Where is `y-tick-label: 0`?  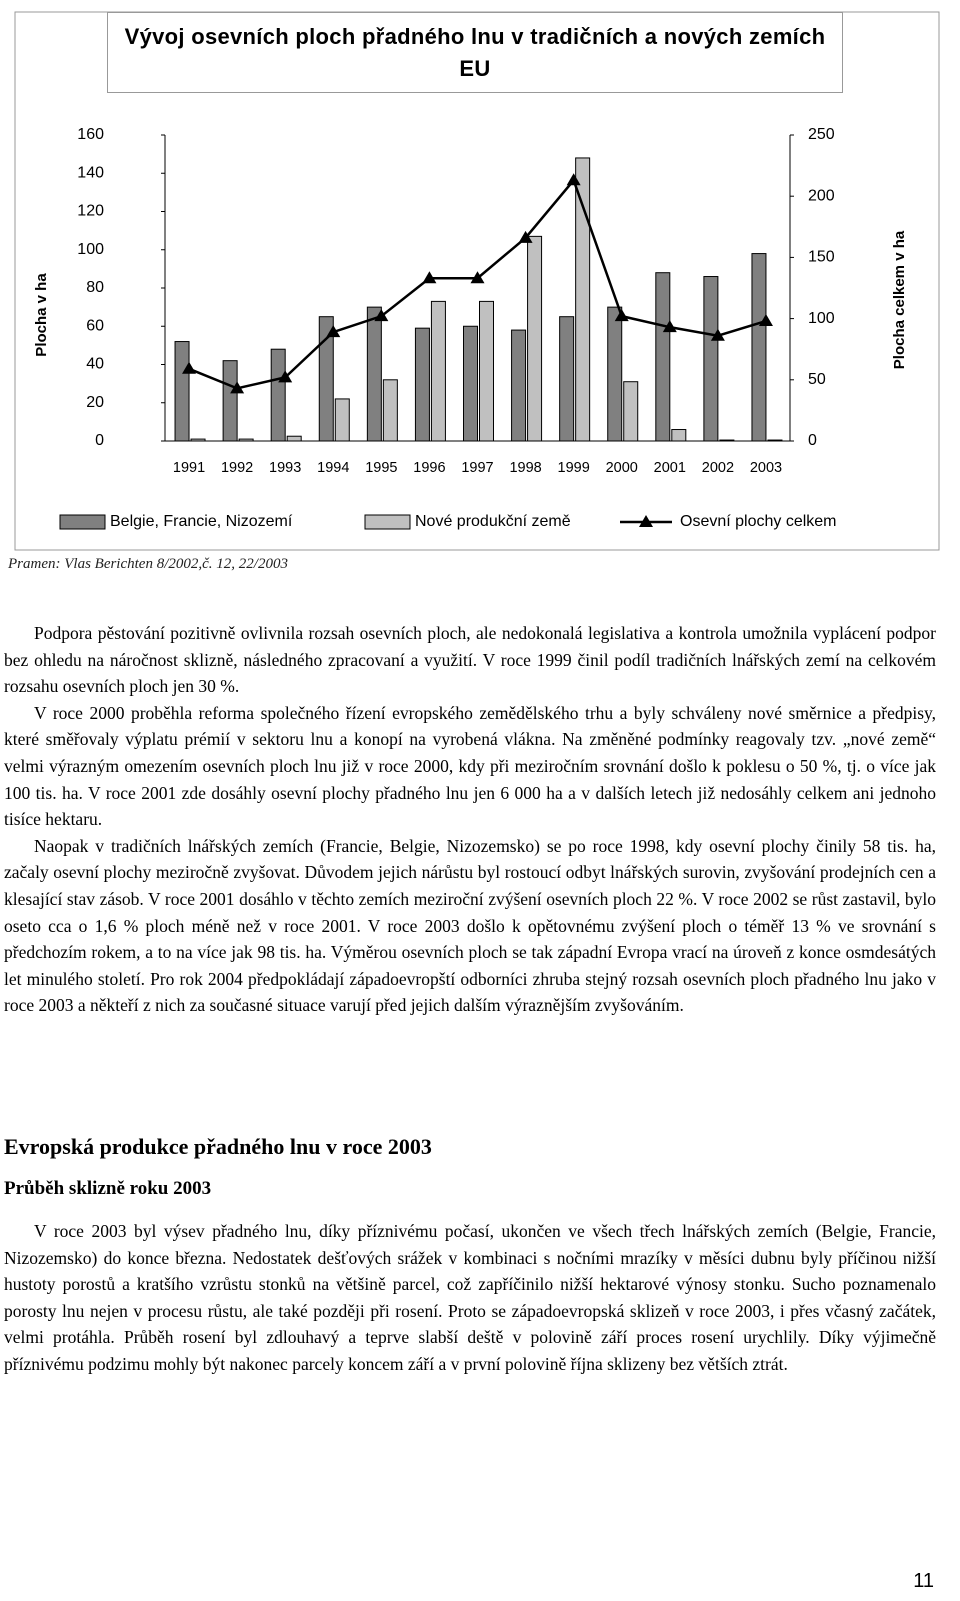
y-tick-label: 0 is located at coordinates (99, 440).